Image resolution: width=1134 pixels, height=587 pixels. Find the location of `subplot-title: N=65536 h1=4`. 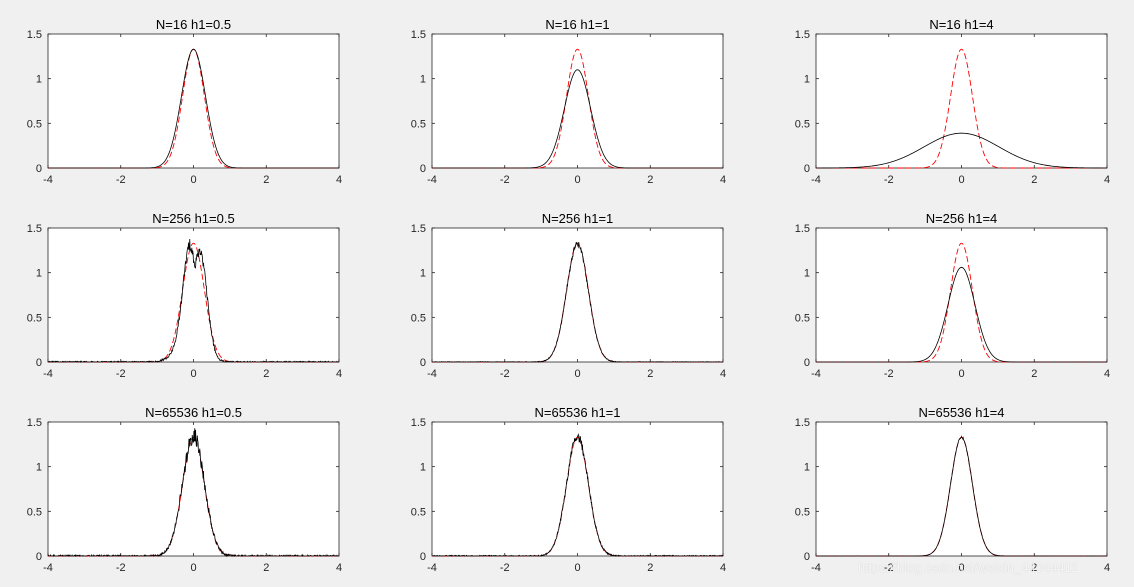

subplot-title: N=65536 h1=4 is located at coordinates (961, 412).